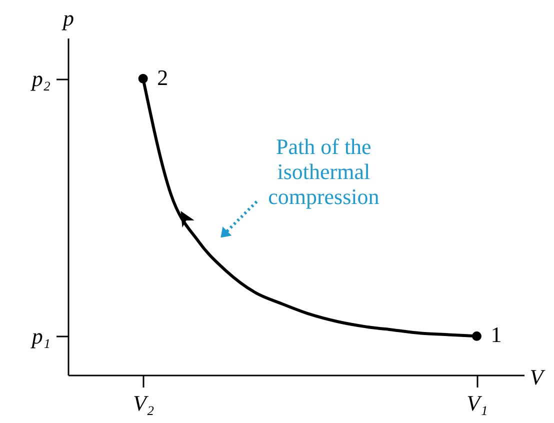 This screenshot has height=423, width=554. Describe the element at coordinates (40, 79) in the screenshot. I see `text: p₂` at that location.